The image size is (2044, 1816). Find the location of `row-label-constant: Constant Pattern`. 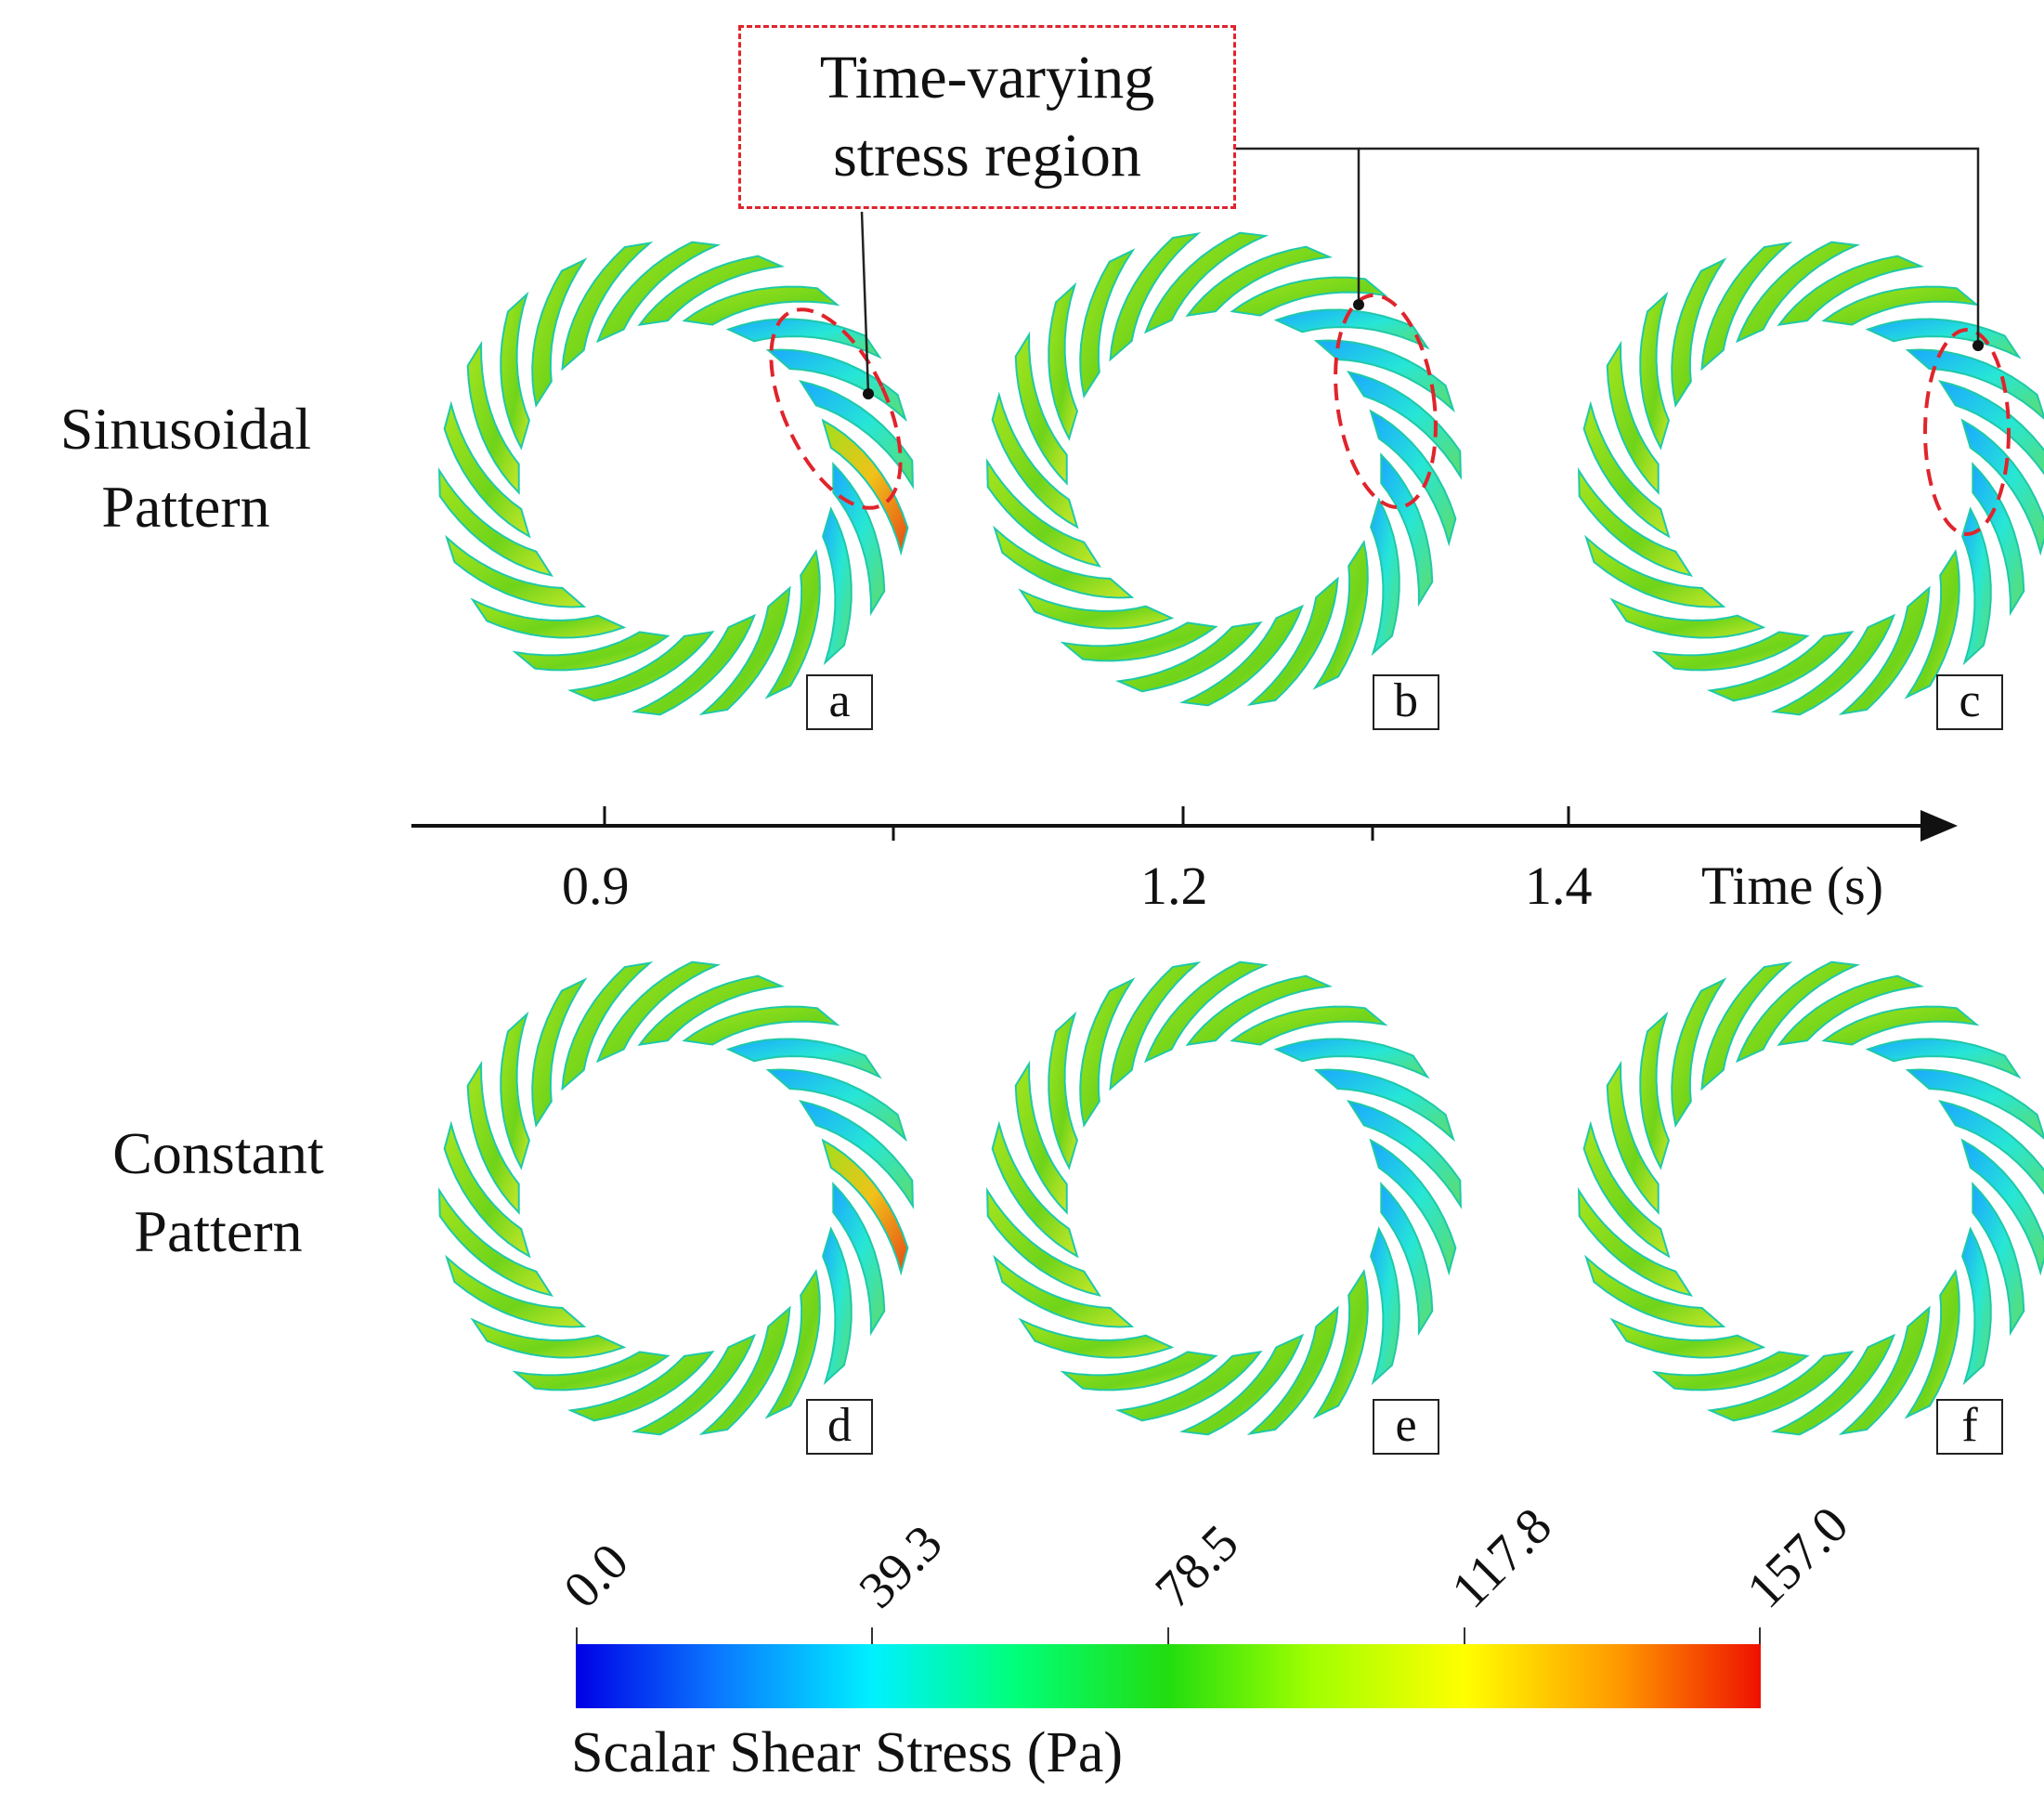

row-label-constant: Constant Pattern is located at coordinates (218, 1192).